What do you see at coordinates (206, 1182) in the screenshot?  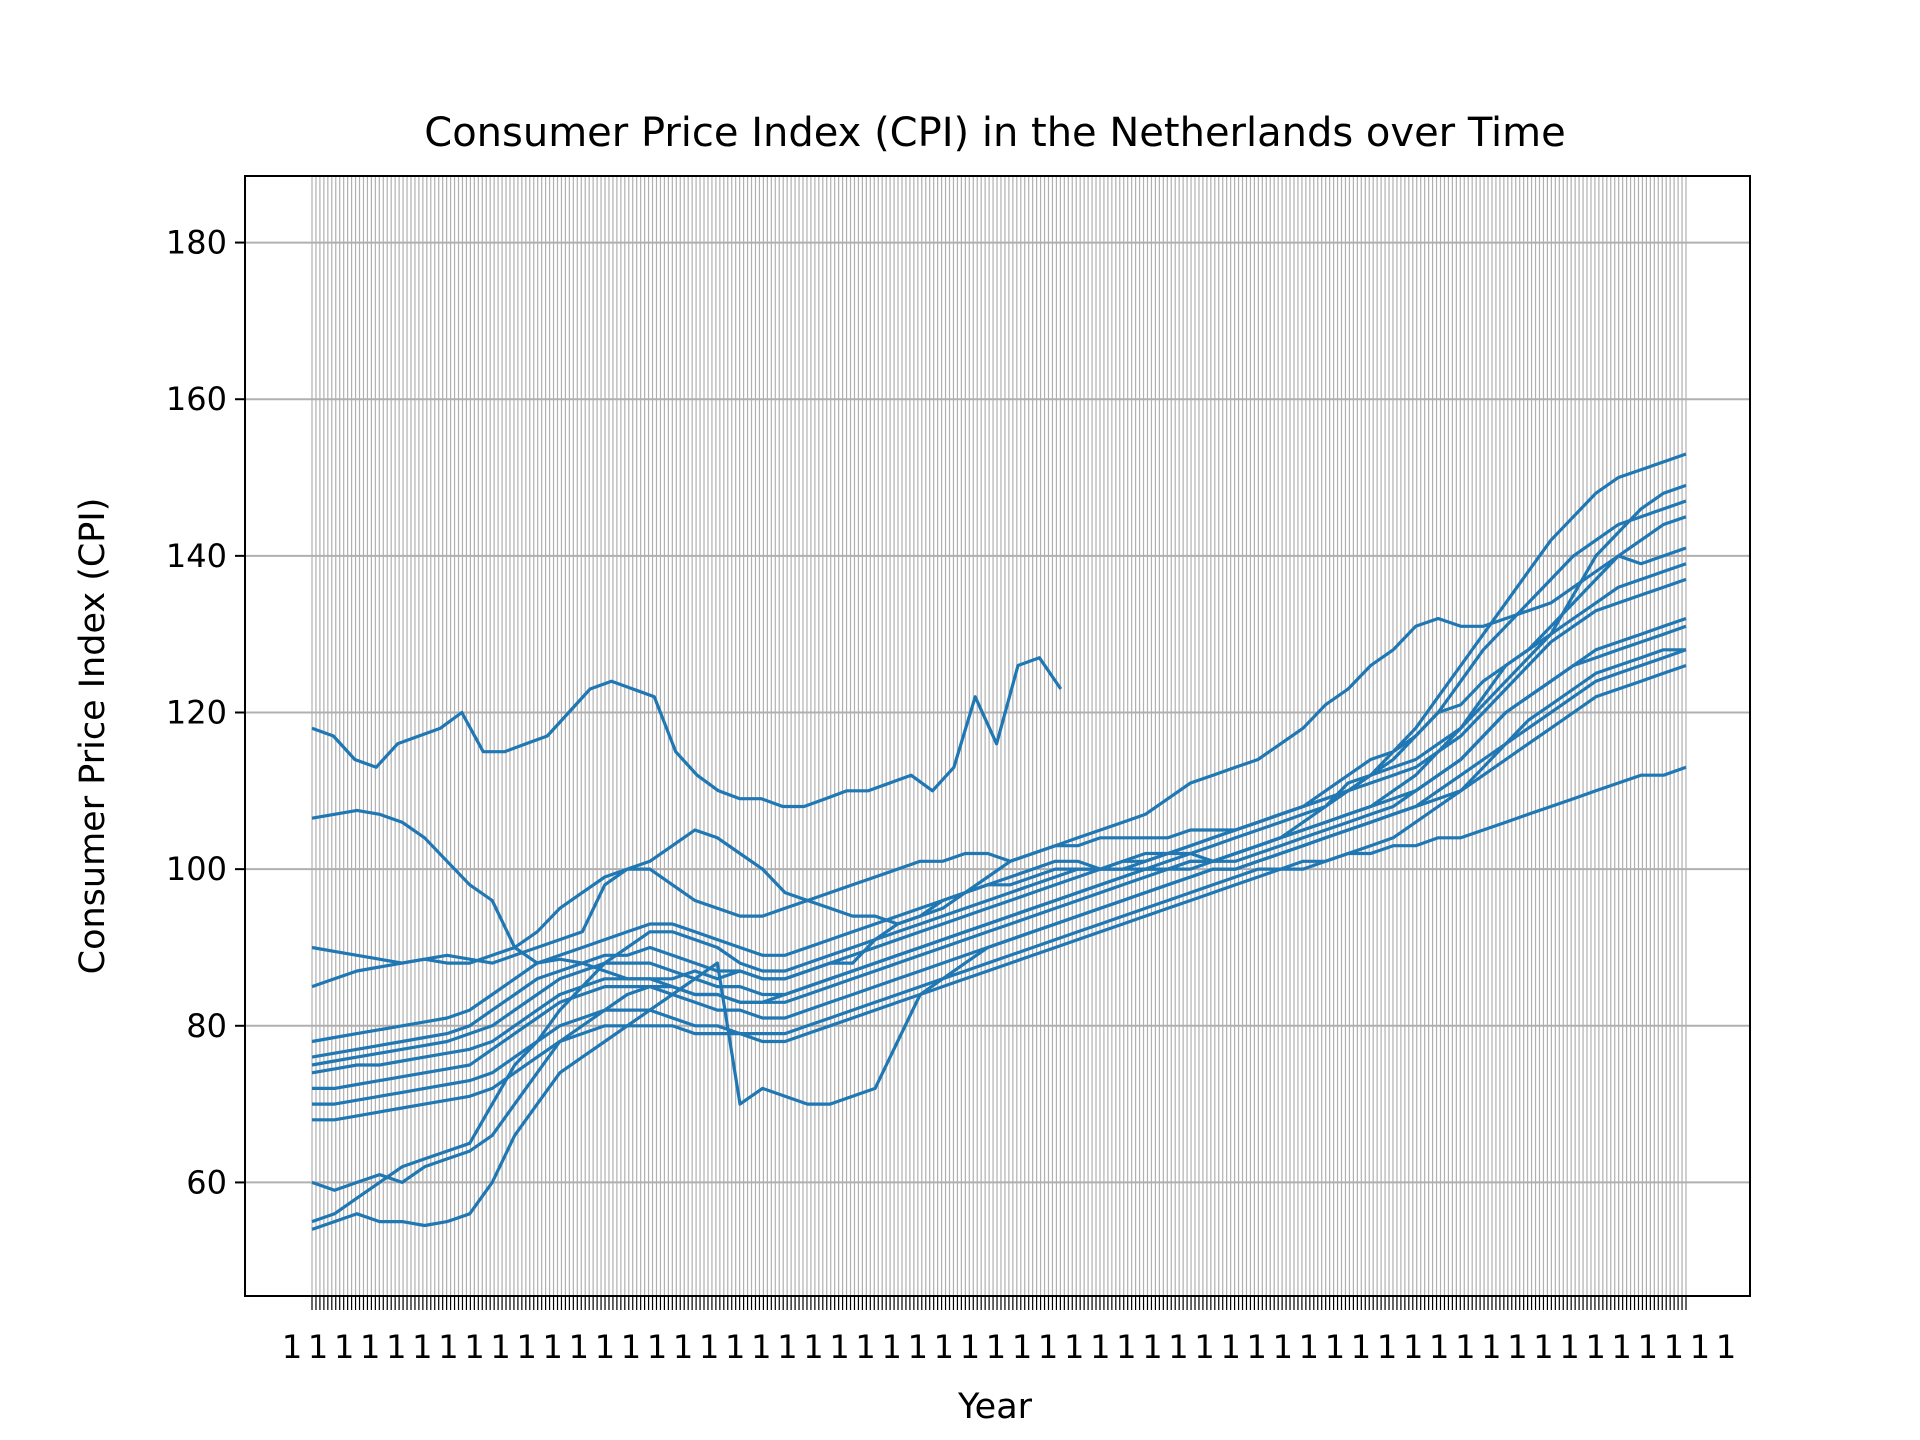 I see `y-tick-label: 60` at bounding box center [206, 1182].